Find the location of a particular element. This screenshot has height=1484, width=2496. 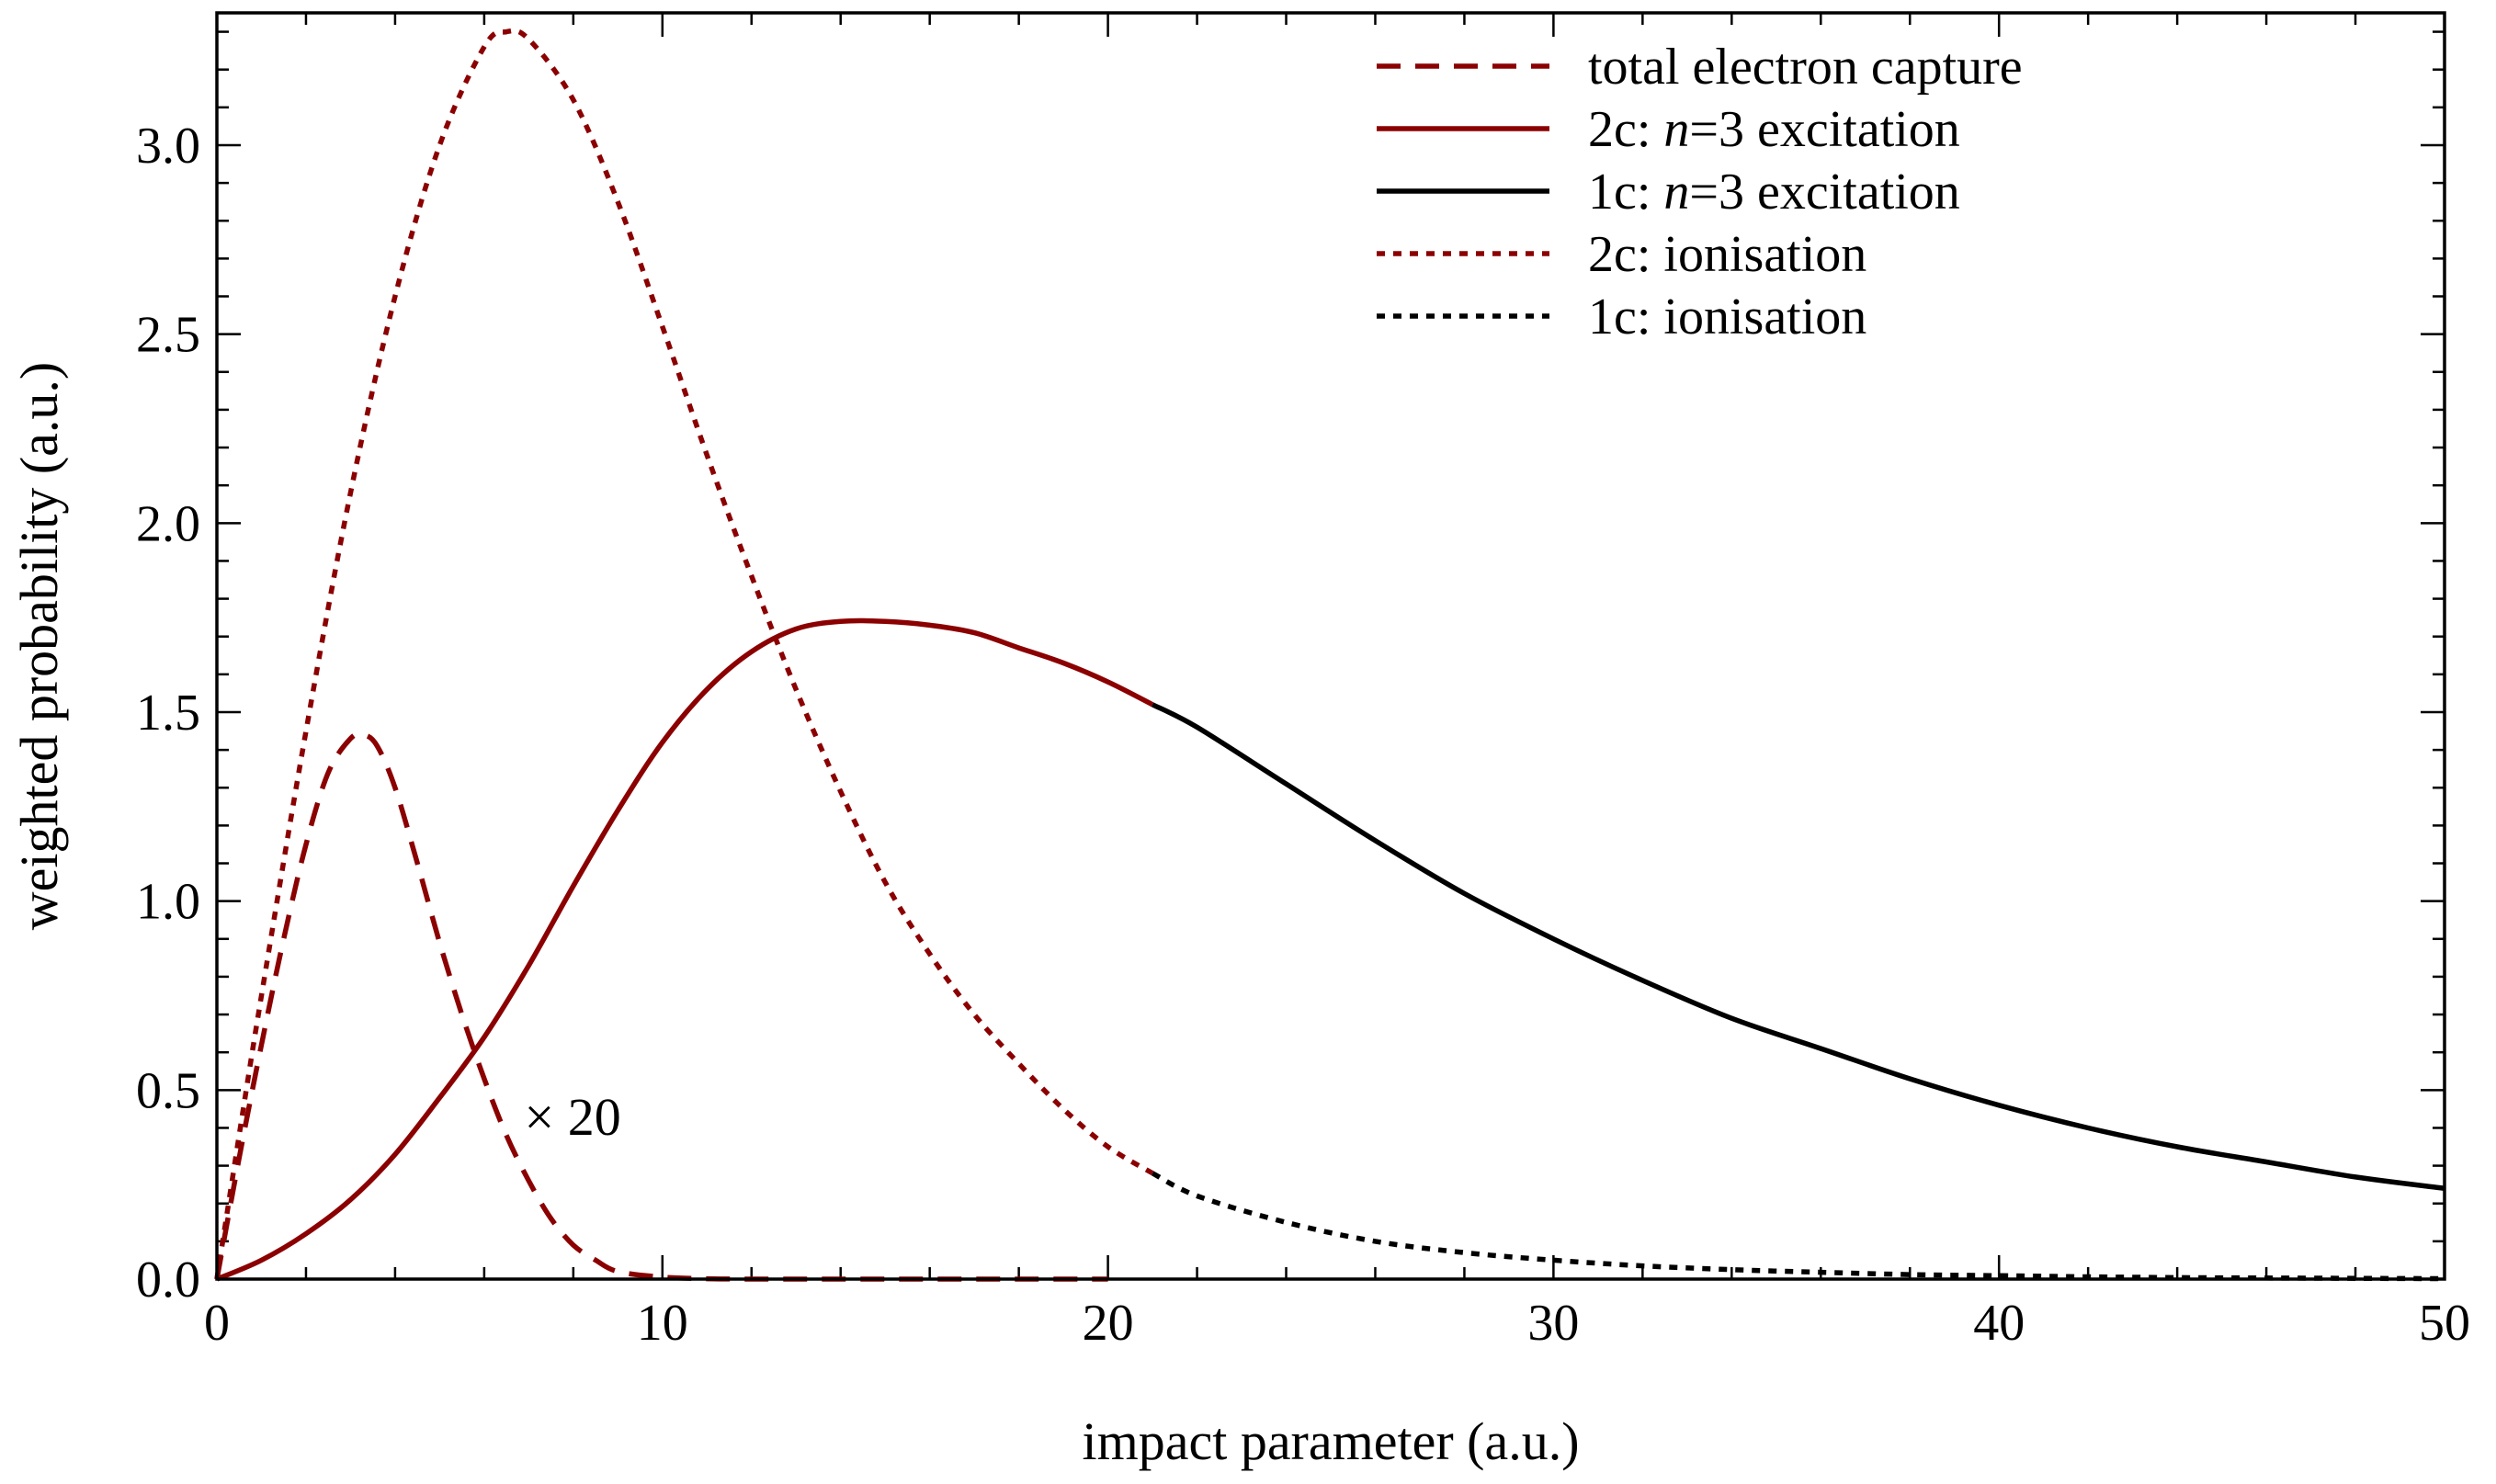

x-tick-label: 30 is located at coordinates (1553, 1323).